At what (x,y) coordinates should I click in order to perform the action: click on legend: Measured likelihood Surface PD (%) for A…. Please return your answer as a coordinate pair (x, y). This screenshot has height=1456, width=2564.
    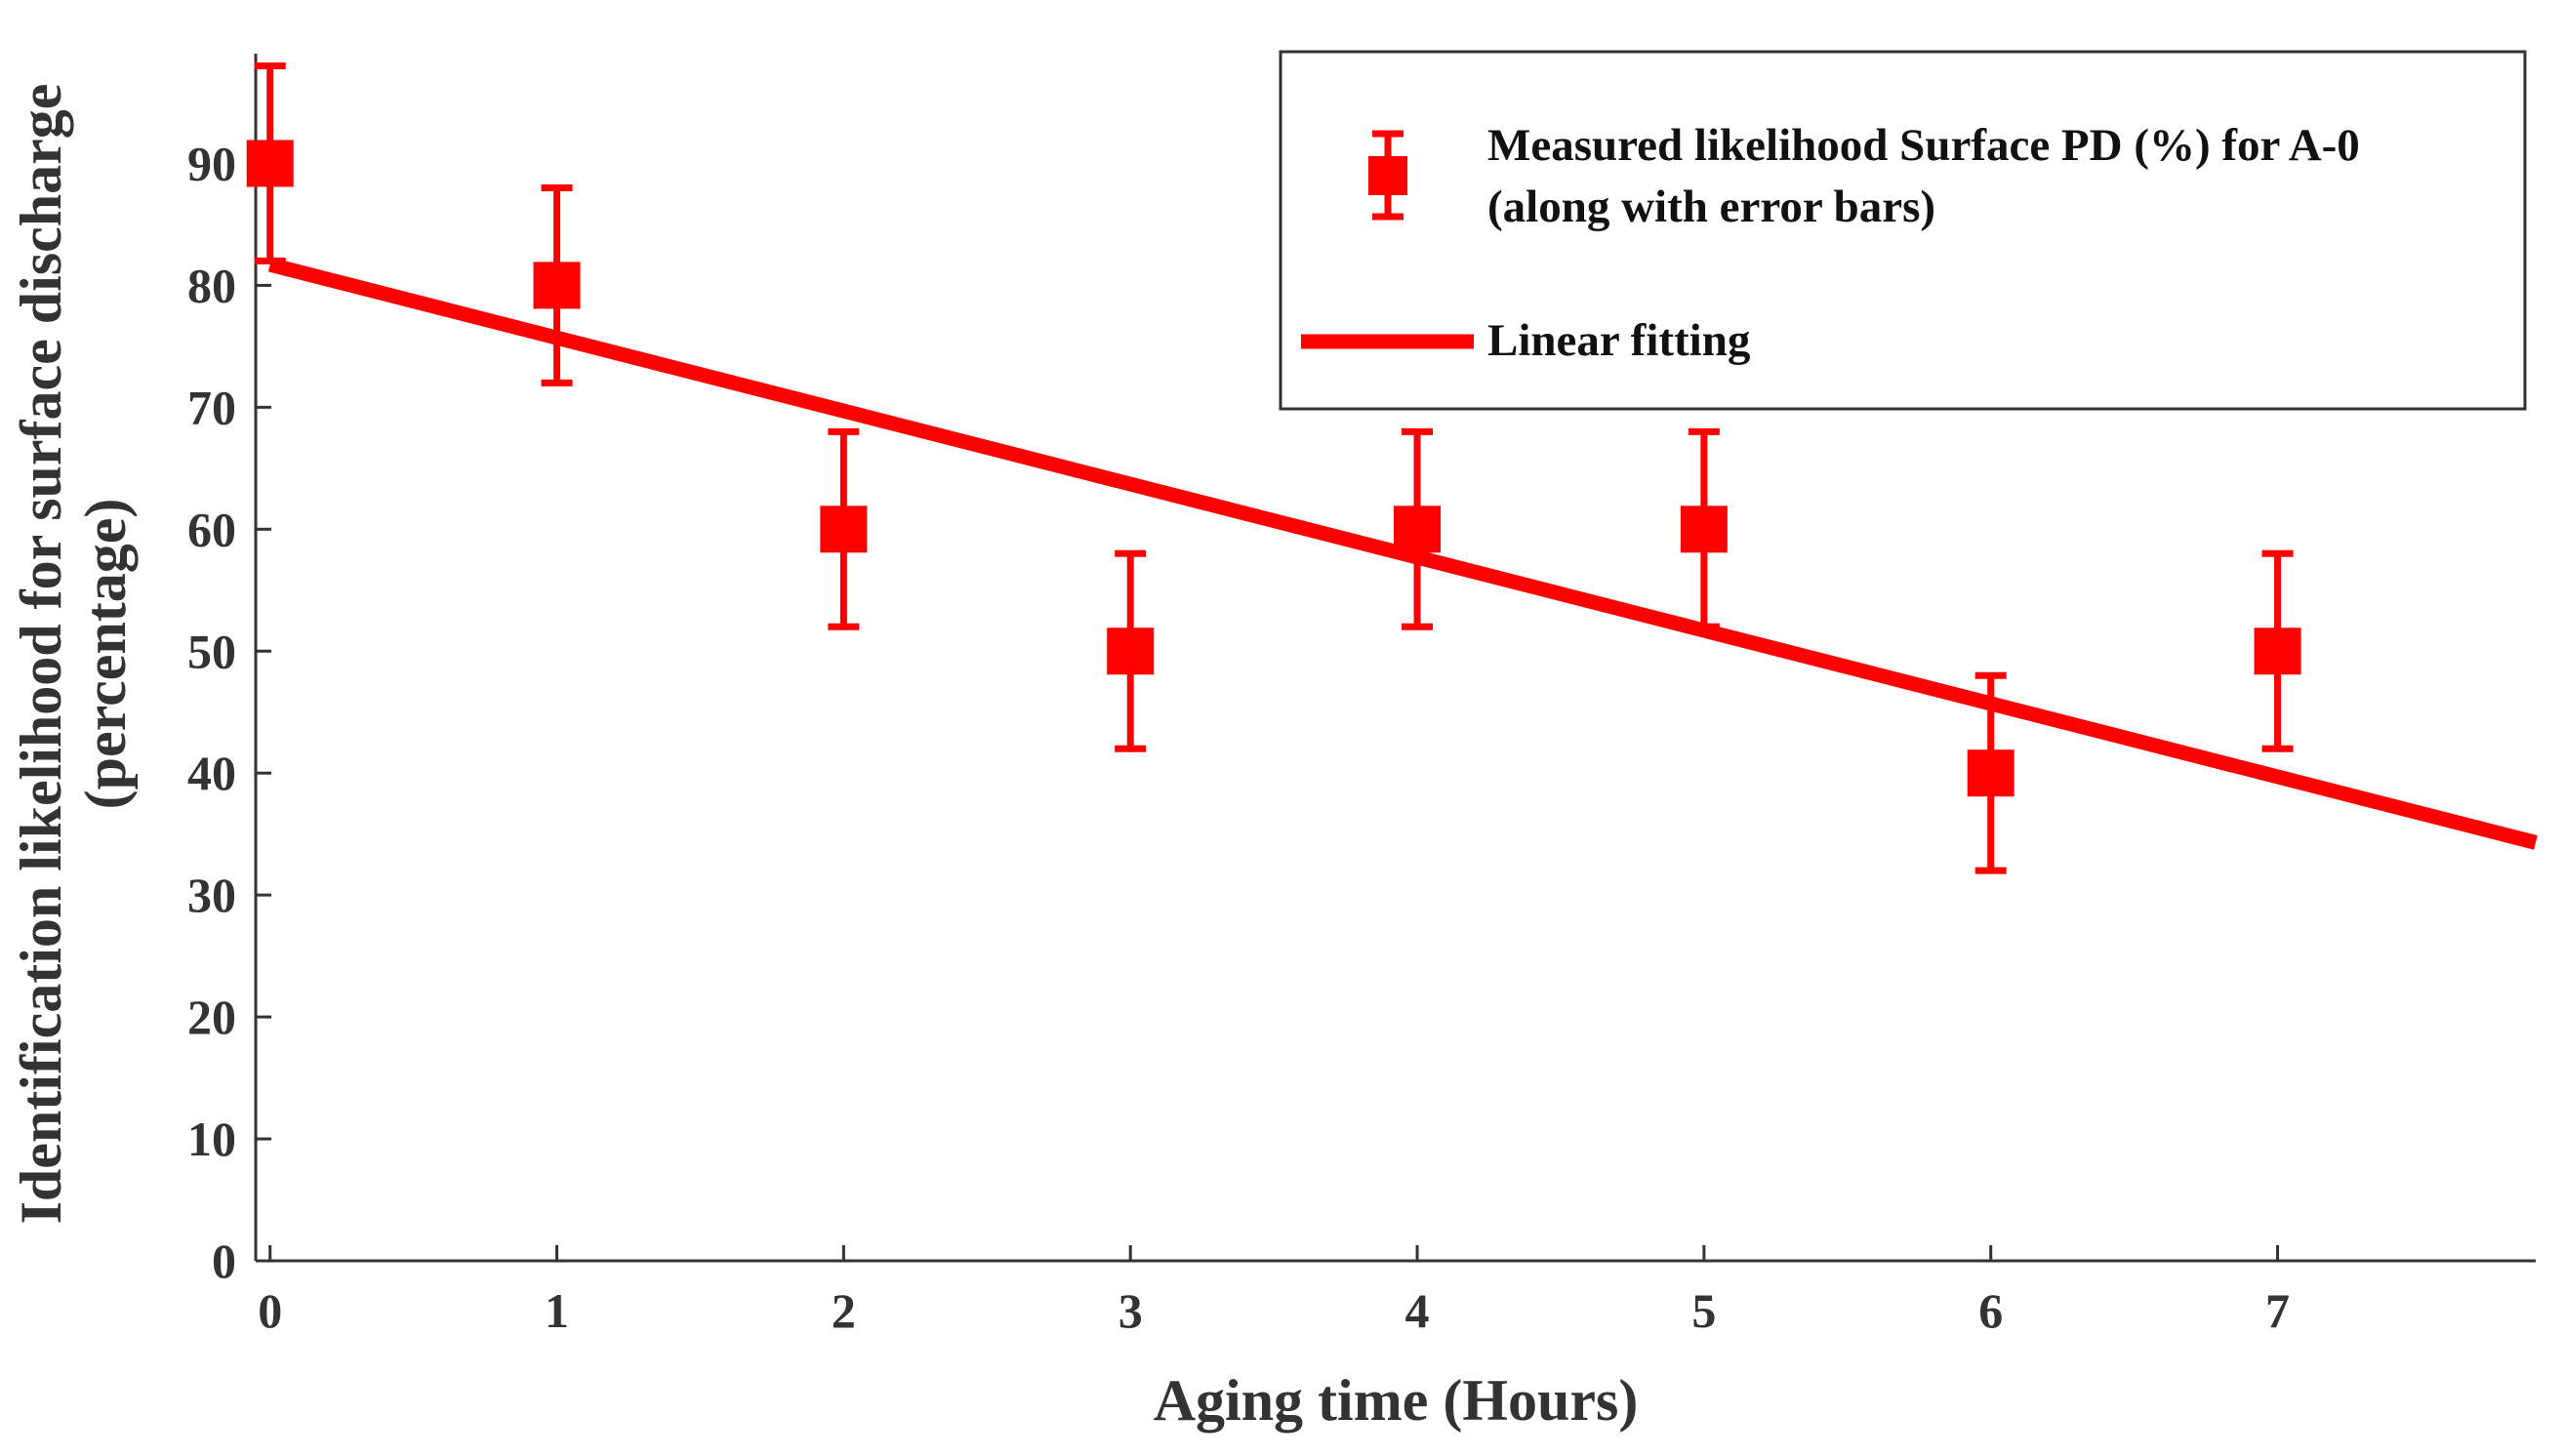
    Looking at the image, I should click on (1903, 230).